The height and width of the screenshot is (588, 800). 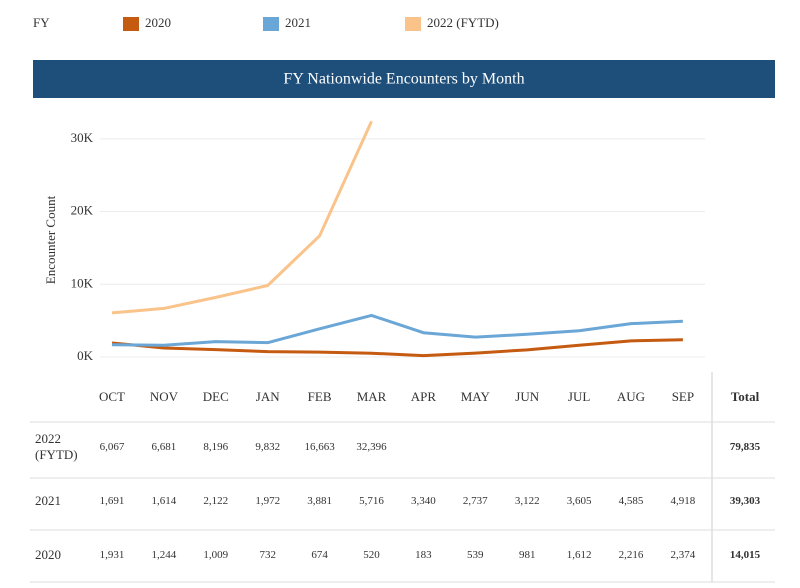 What do you see at coordinates (112, 501) in the screenshot?
I see `table-cell: 1,691` at bounding box center [112, 501].